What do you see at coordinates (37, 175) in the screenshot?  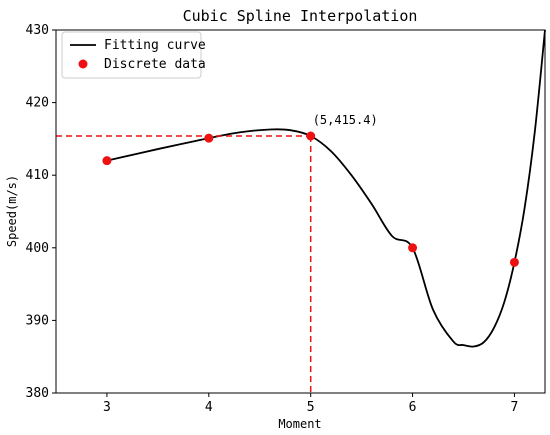 I see `y-tick-label: 410` at bounding box center [37, 175].